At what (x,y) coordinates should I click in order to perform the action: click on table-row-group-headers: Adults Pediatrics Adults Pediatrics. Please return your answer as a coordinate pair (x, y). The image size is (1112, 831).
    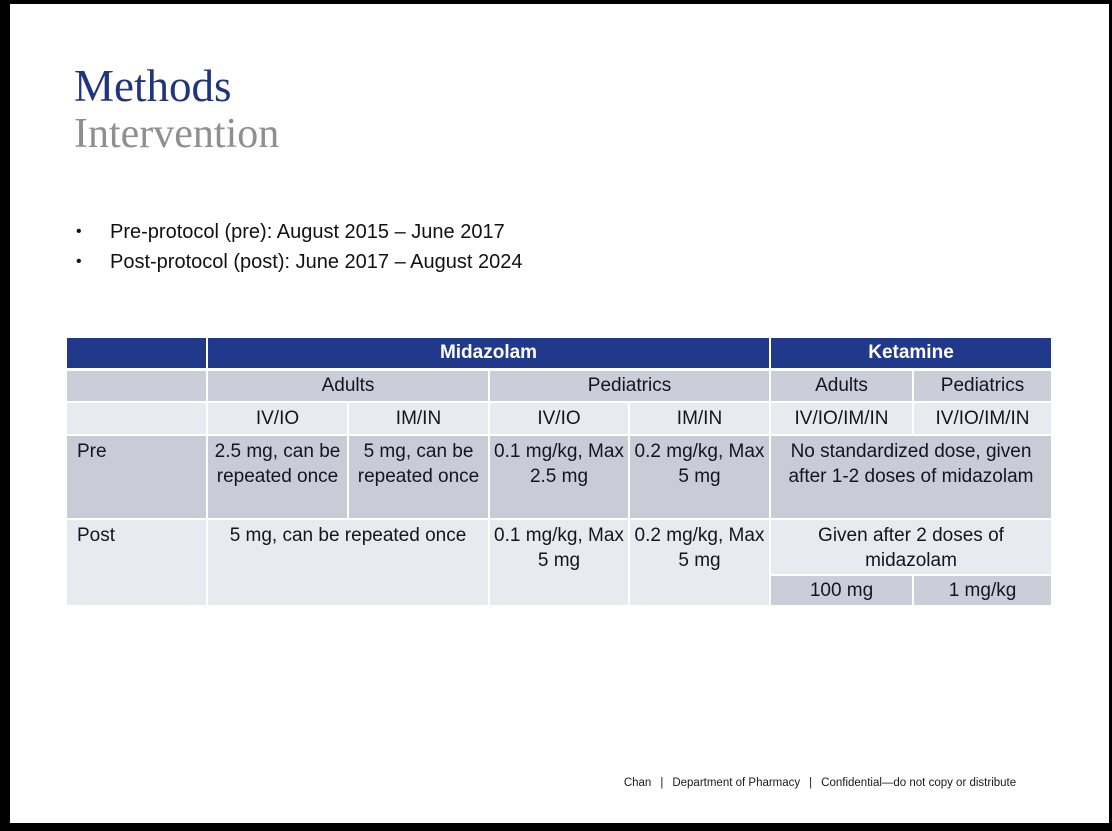
    Looking at the image, I should click on (559, 385).